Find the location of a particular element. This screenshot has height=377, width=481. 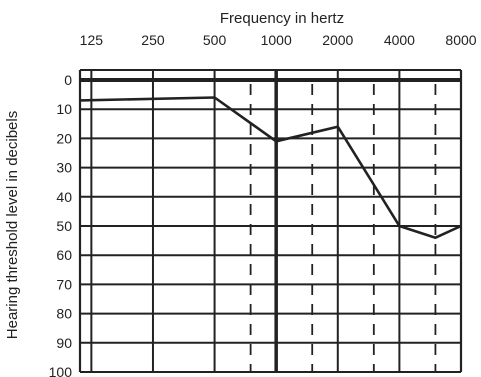

x-tick-labels: 125 250 500 1000 2000 4000 8000 is located at coordinates (278, 40).